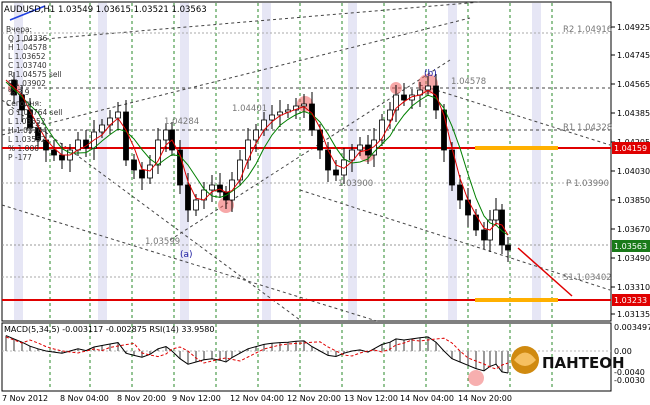 This screenshot has width=650, height=405. What do you see at coordinates (476, 378) in the screenshot?
I see `indicator-highlight` at bounding box center [476, 378].